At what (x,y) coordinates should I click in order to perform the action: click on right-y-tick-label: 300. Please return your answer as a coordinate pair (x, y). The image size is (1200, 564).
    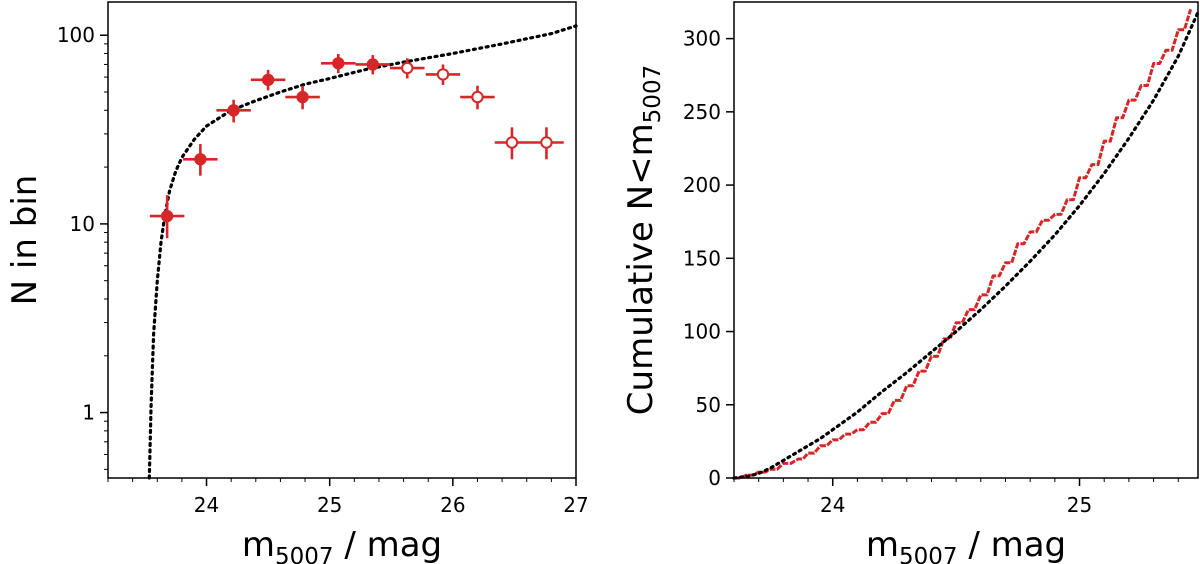
    Looking at the image, I should click on (702, 39).